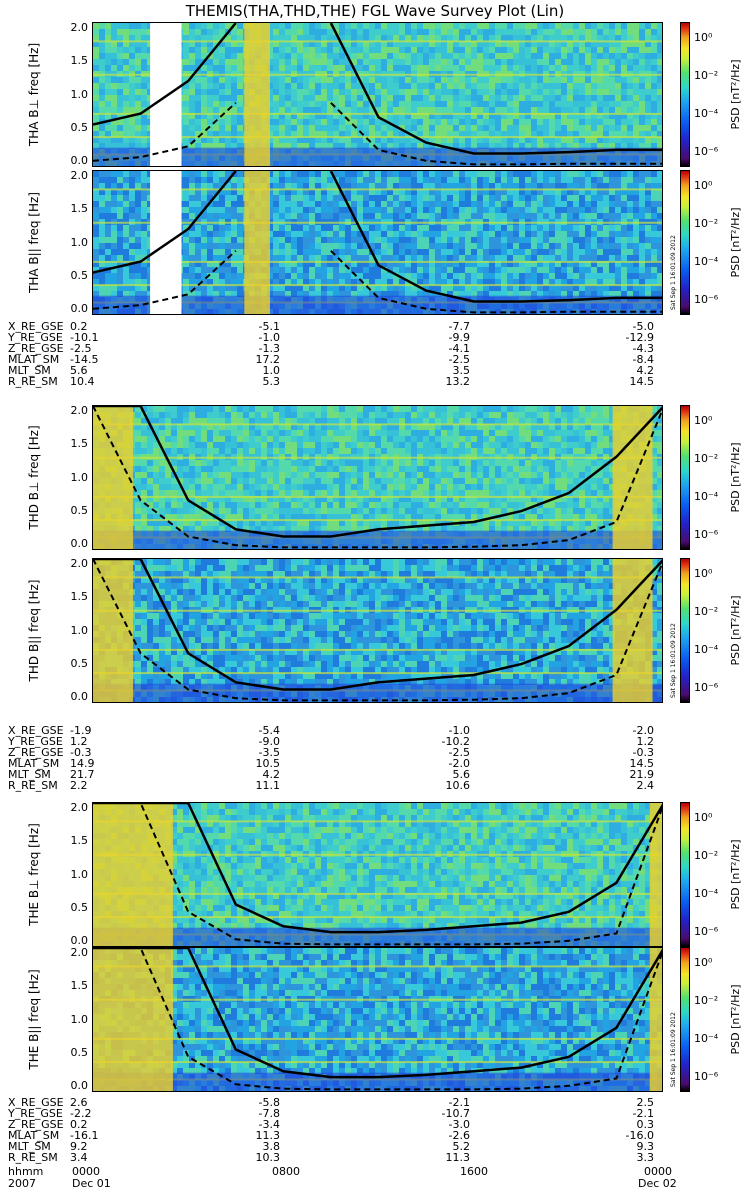 The width and height of the screenshot is (750, 1200). Describe the element at coordinates (459, 1124) in the screenshot. I see `orbit-value: -3.0` at that location.